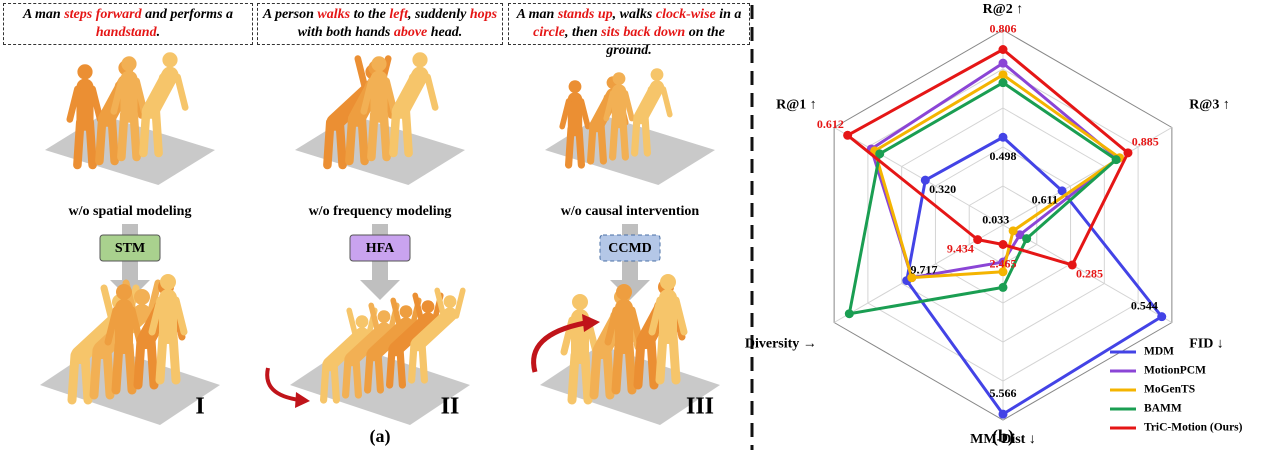 This screenshot has height=455, width=1265. Describe the element at coordinates (483, 14) in the screenshot. I see `highlight-text: hops` at that location.